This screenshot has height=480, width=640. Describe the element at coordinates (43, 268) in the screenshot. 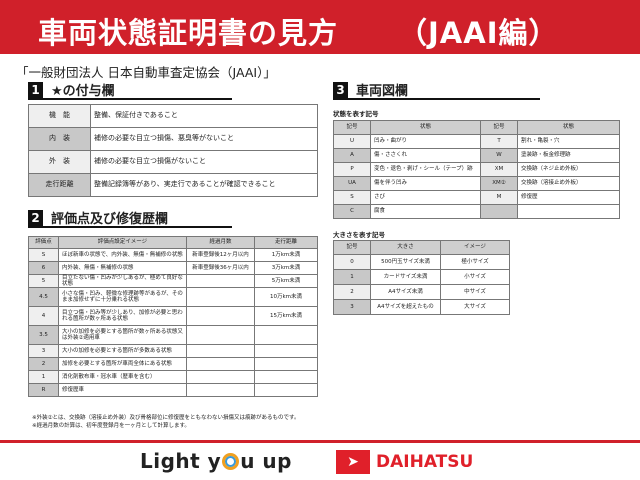

I see `table-cell: 6` at that location.